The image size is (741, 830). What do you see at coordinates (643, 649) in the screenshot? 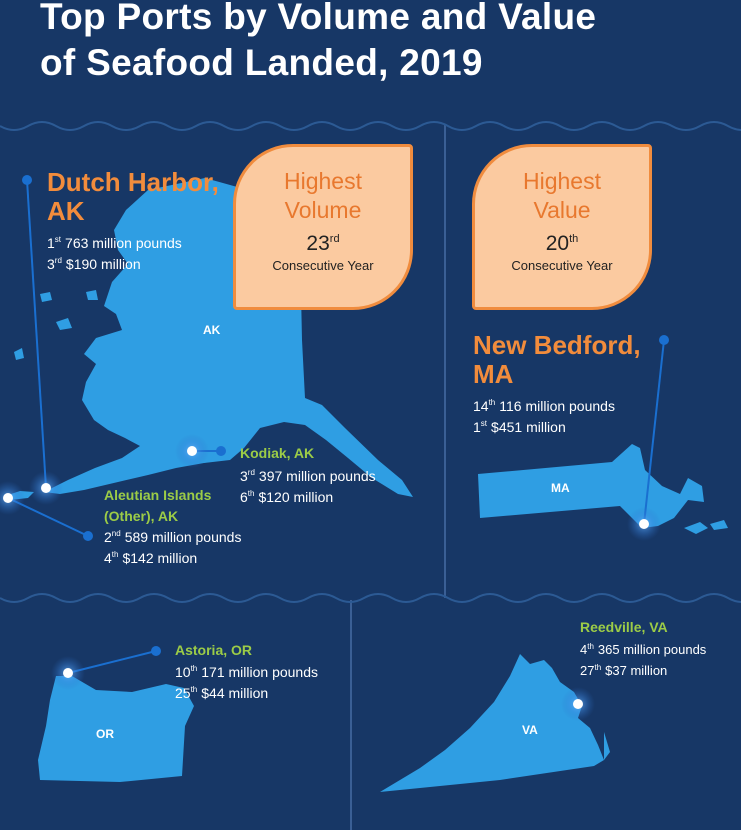
I see `reedville-volume: 4th 365 million pounds` at bounding box center [643, 649].